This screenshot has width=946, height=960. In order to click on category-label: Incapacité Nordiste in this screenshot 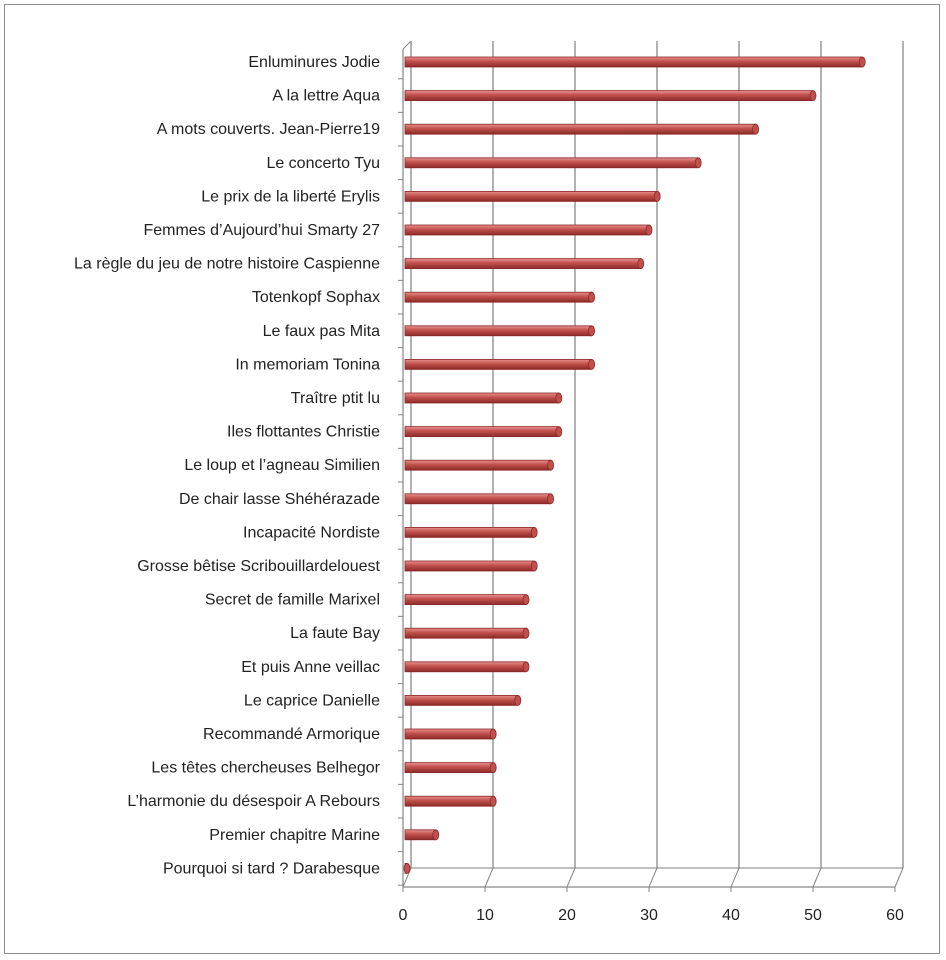, I will do `click(311, 532)`.